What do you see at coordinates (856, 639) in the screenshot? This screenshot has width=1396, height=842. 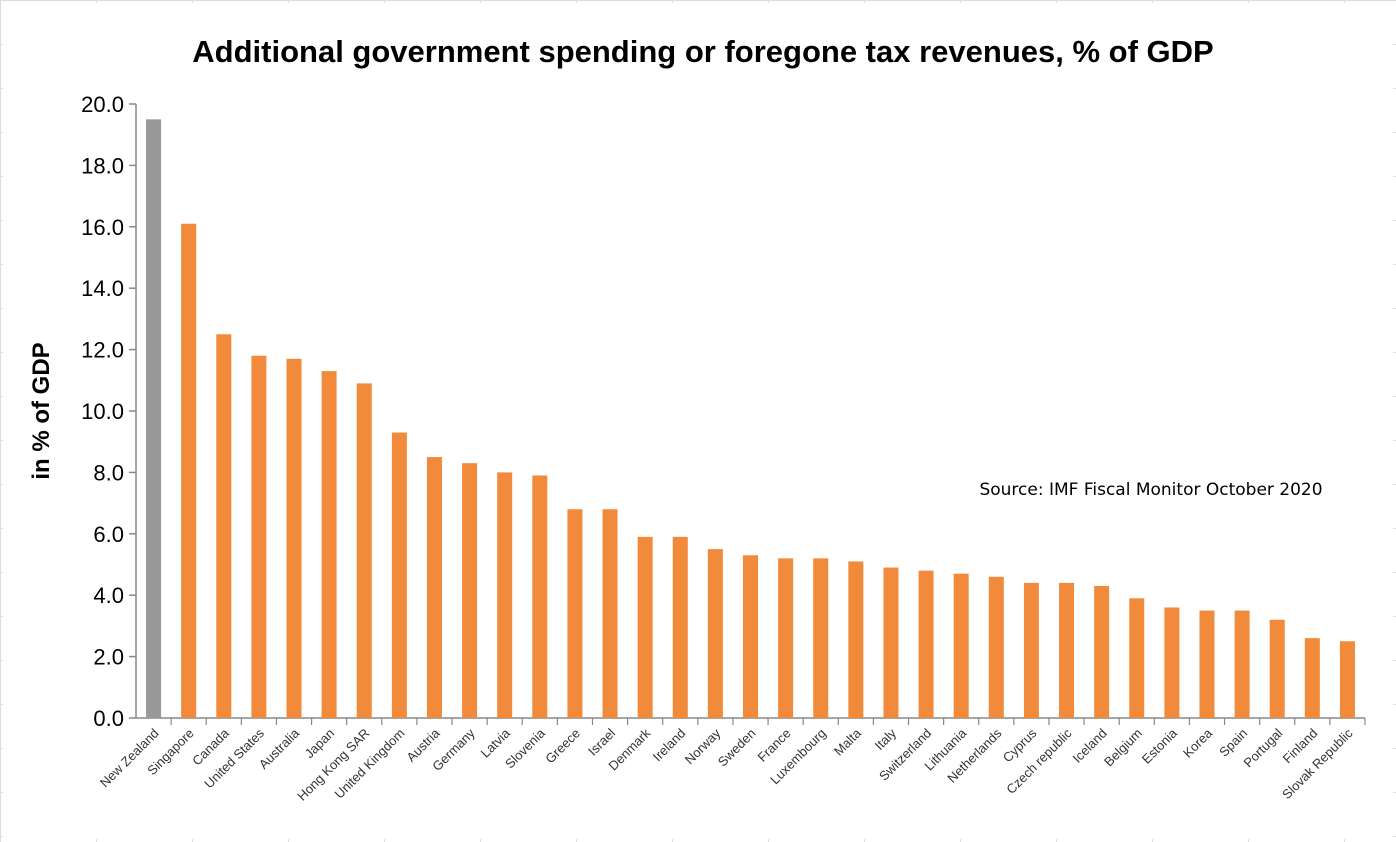 I see `bar-malta` at bounding box center [856, 639].